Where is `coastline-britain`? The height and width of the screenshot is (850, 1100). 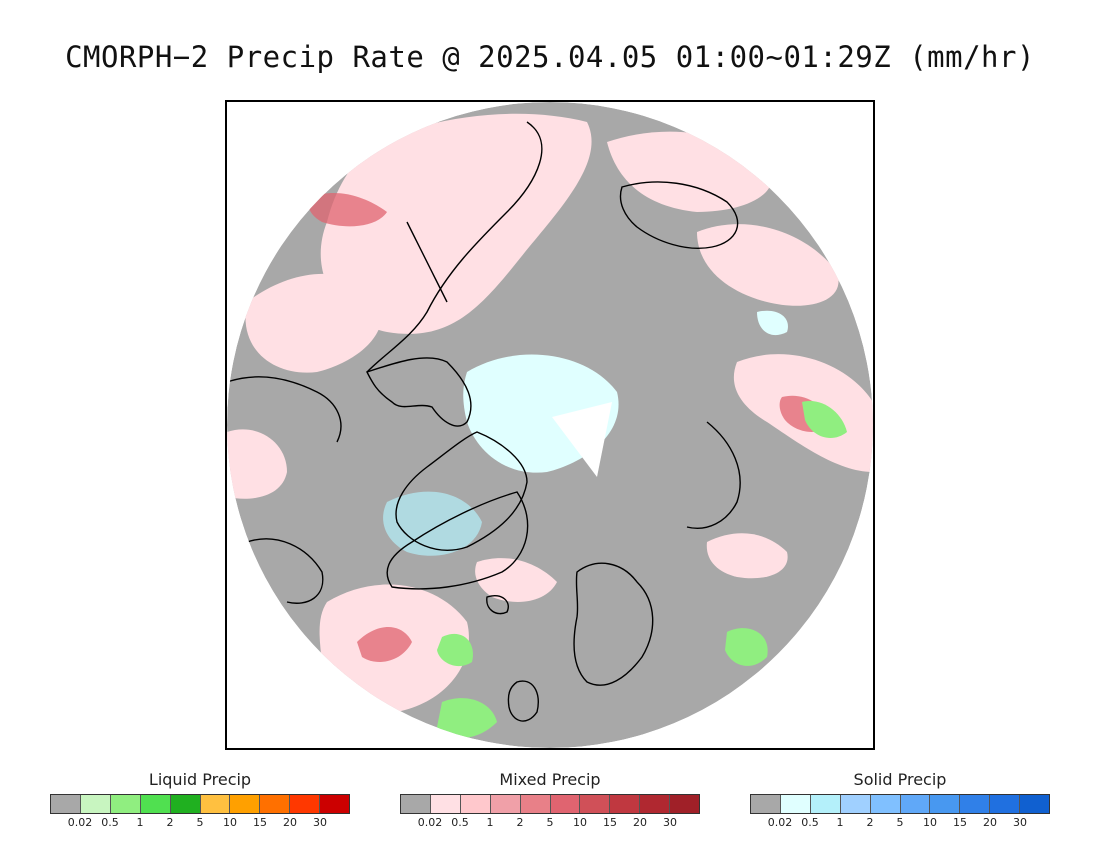 coastline-britain is located at coordinates (523, 701).